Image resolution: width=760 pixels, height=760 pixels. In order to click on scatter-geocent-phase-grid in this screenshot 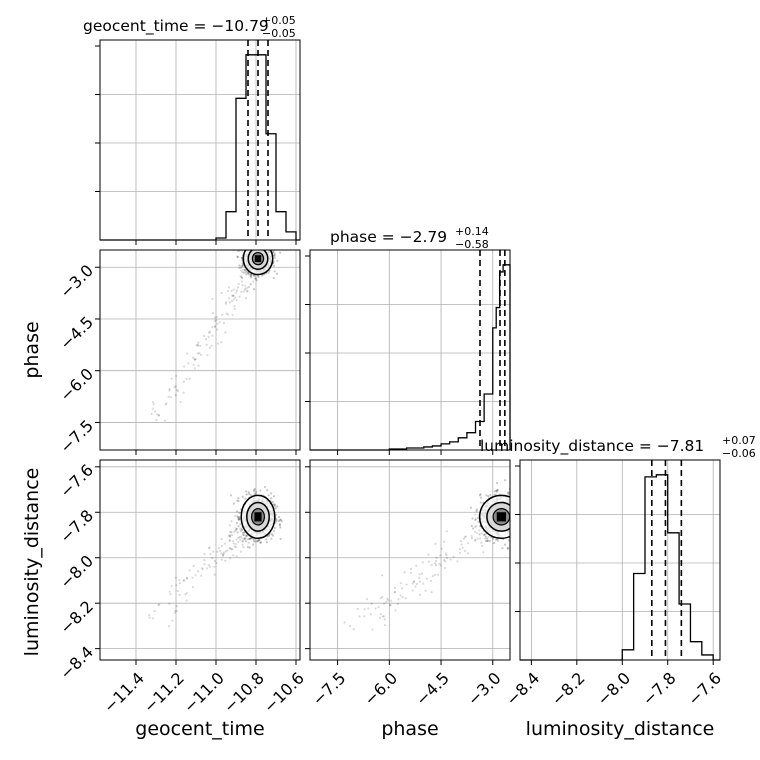, I will do `click(200, 350)`.